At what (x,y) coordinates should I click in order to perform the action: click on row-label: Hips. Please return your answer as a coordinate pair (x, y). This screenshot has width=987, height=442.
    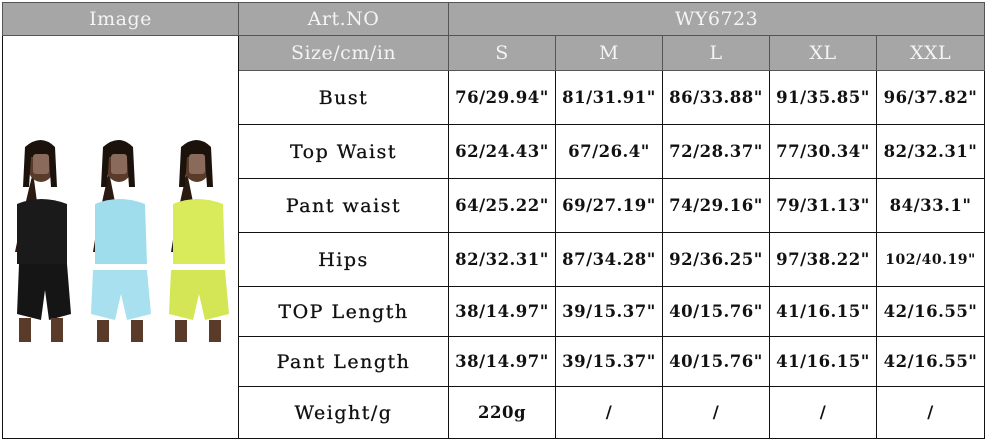
    Looking at the image, I should click on (343, 259).